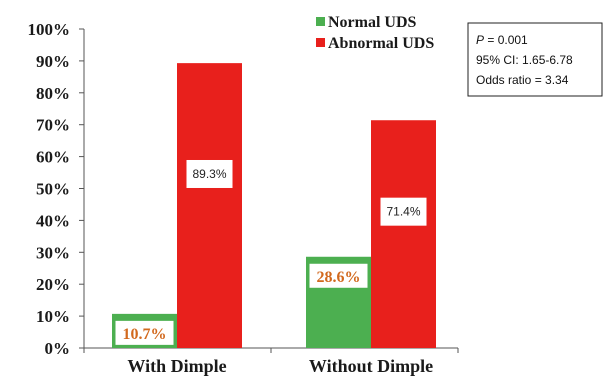  What do you see at coordinates (176, 366) in the screenshot?
I see `x-category-label: With Dimple` at bounding box center [176, 366].